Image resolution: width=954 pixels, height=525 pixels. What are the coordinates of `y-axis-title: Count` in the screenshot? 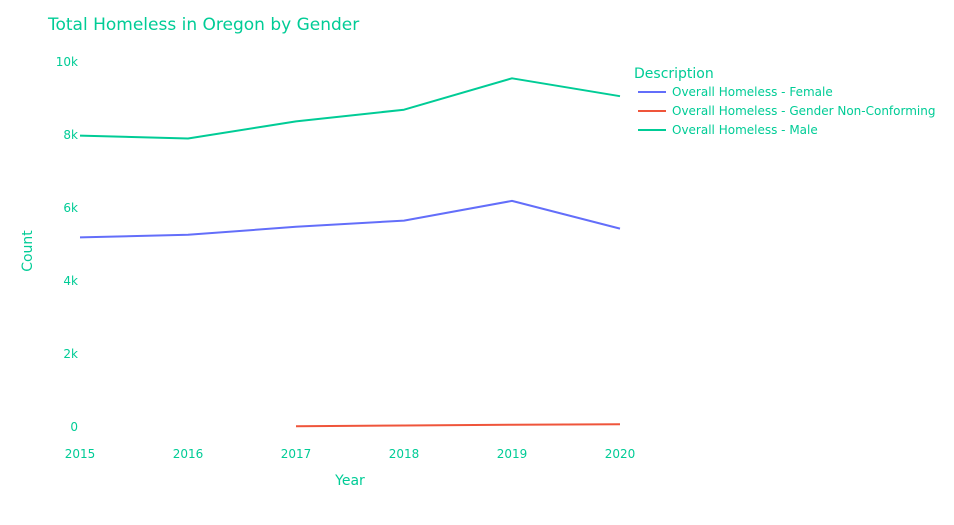 It's located at (28, 251).